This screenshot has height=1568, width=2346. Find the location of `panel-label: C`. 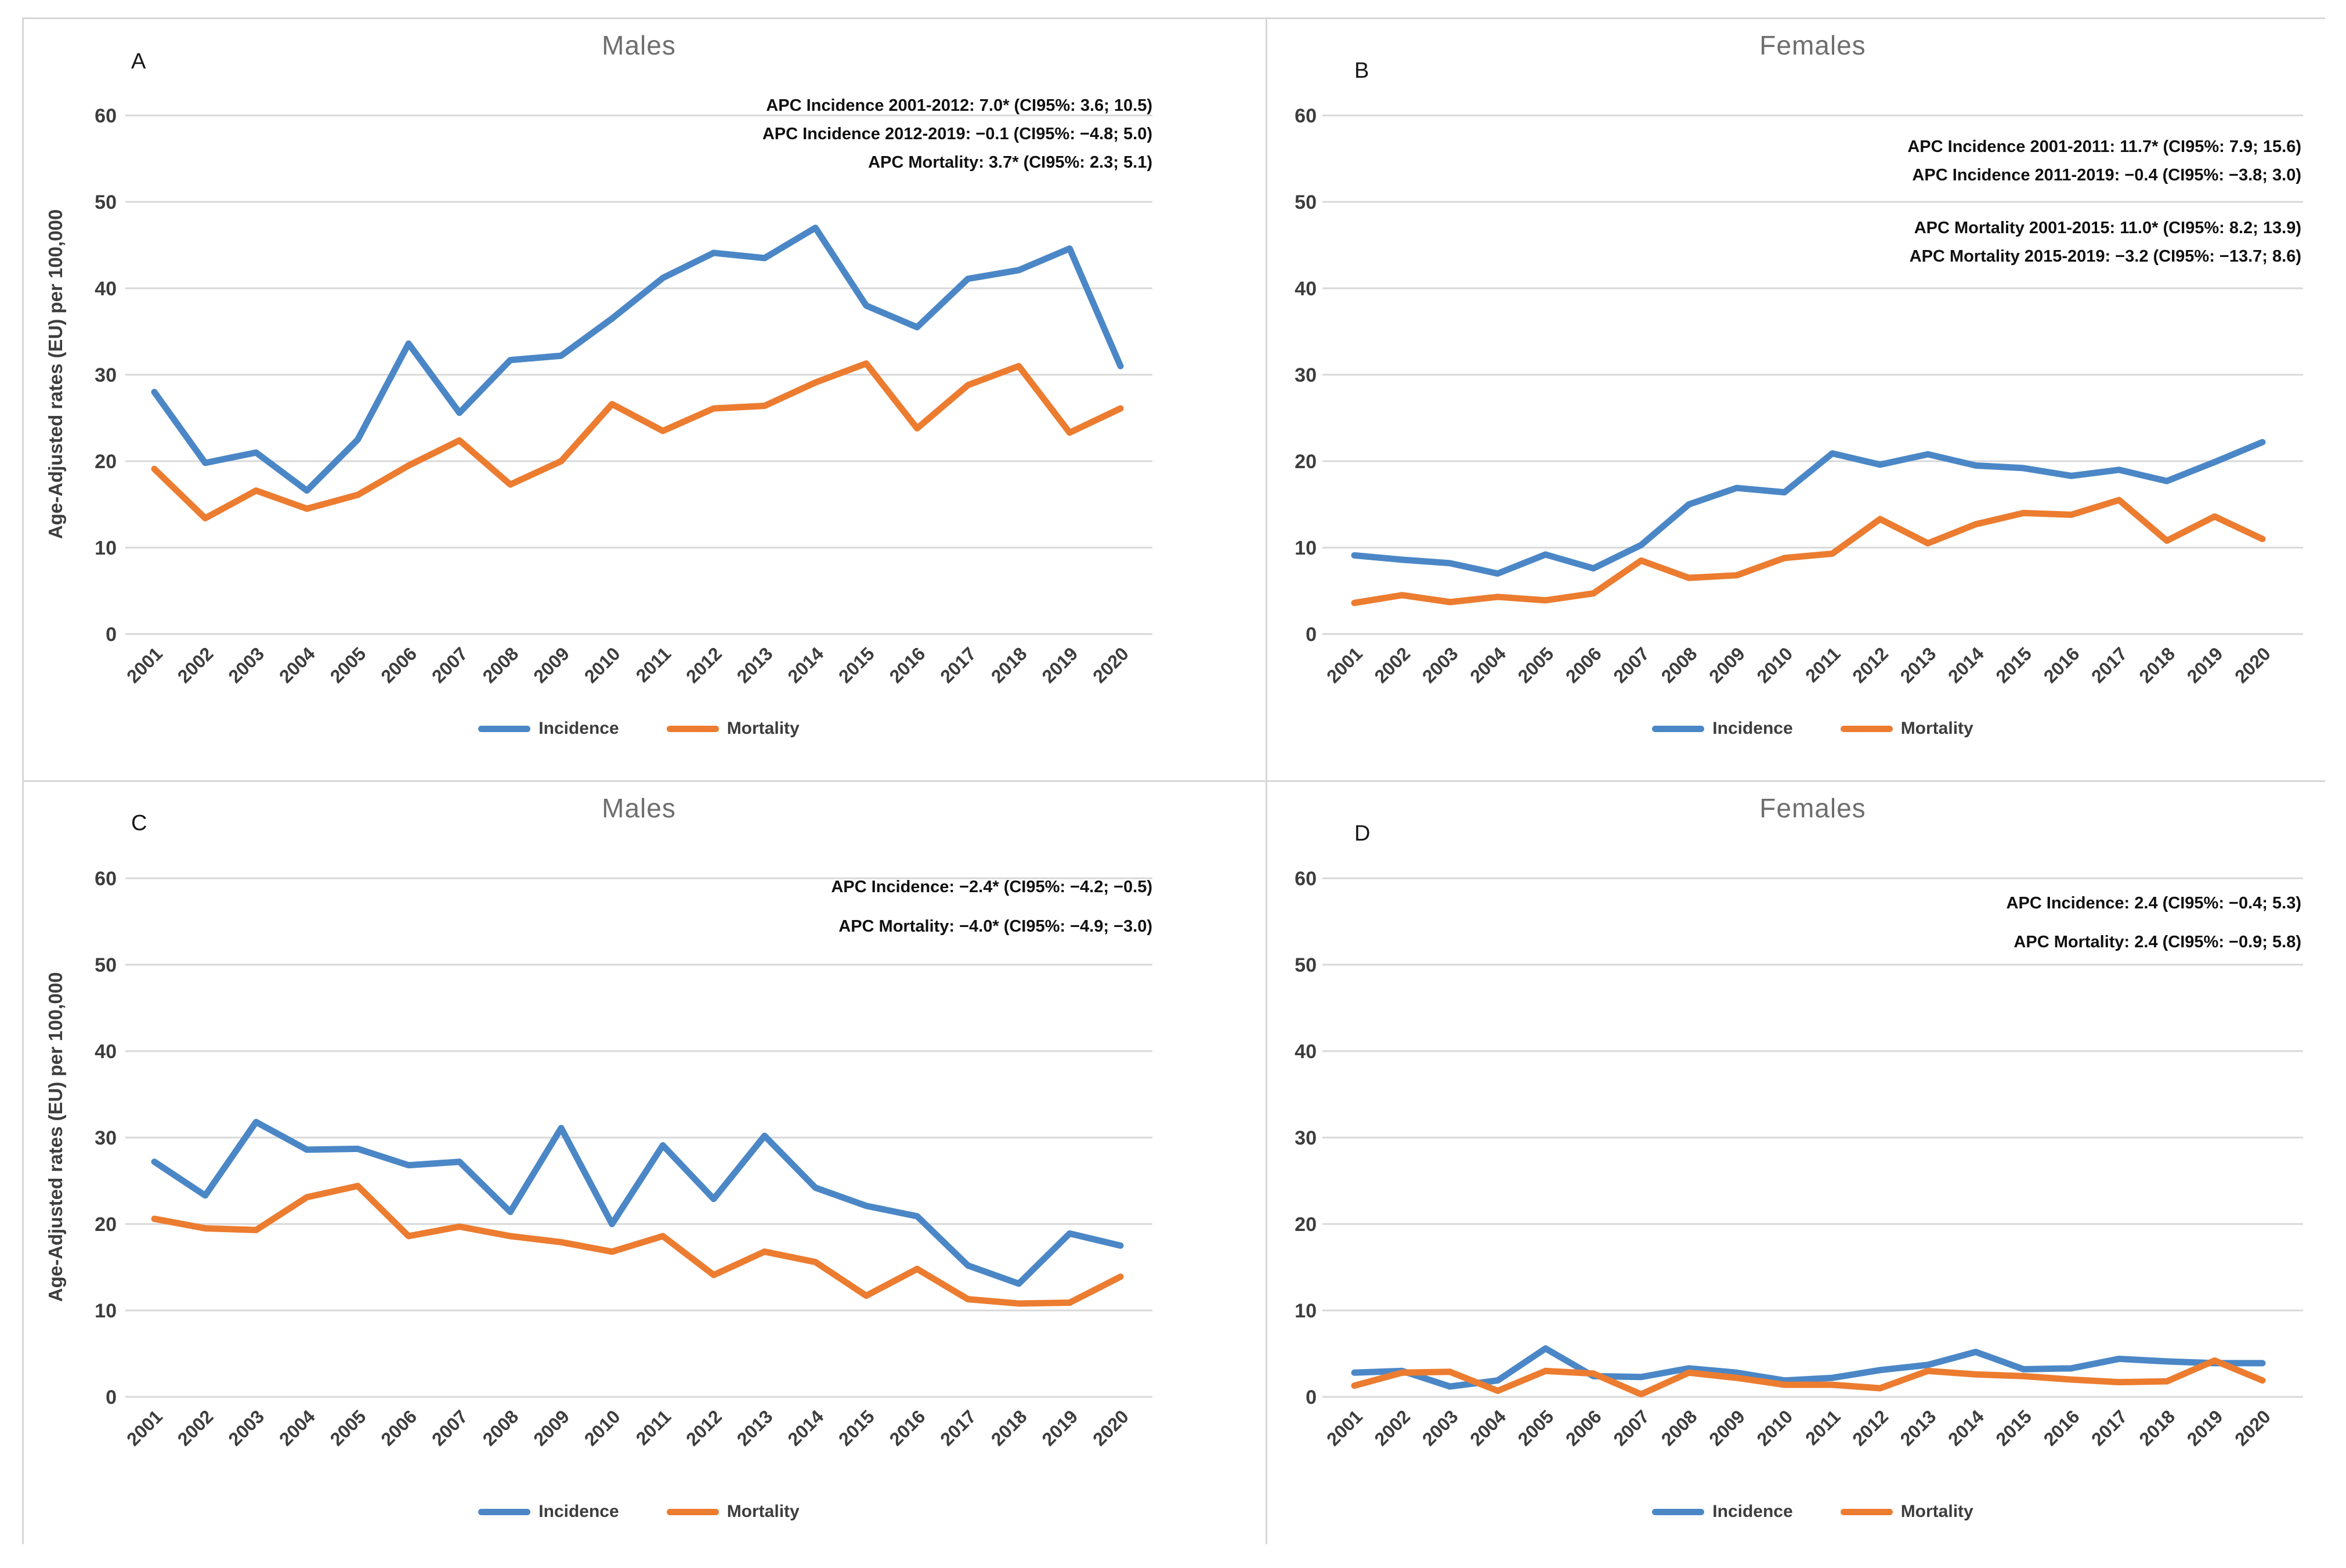

panel-label: C is located at coordinates (139, 823).